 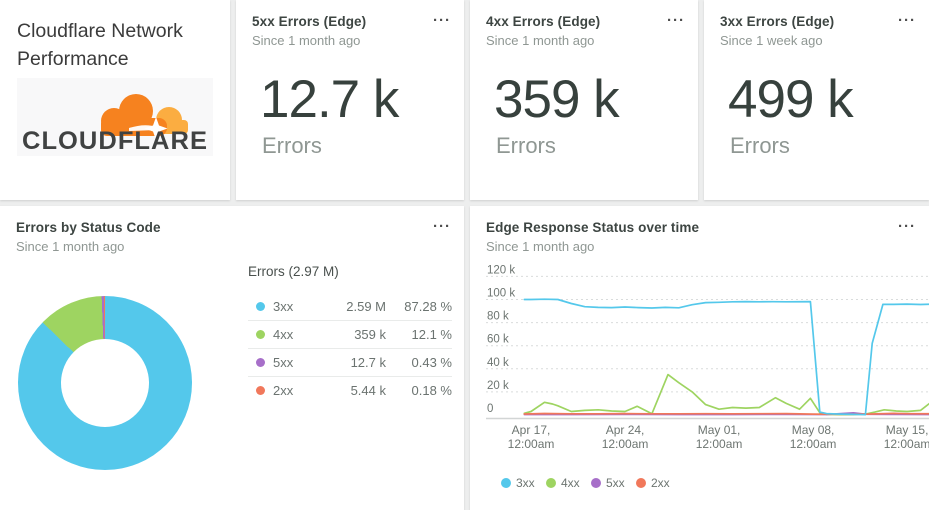 What do you see at coordinates (501, 294) in the screenshot?
I see `y-axis-tick: 100 k` at bounding box center [501, 294].